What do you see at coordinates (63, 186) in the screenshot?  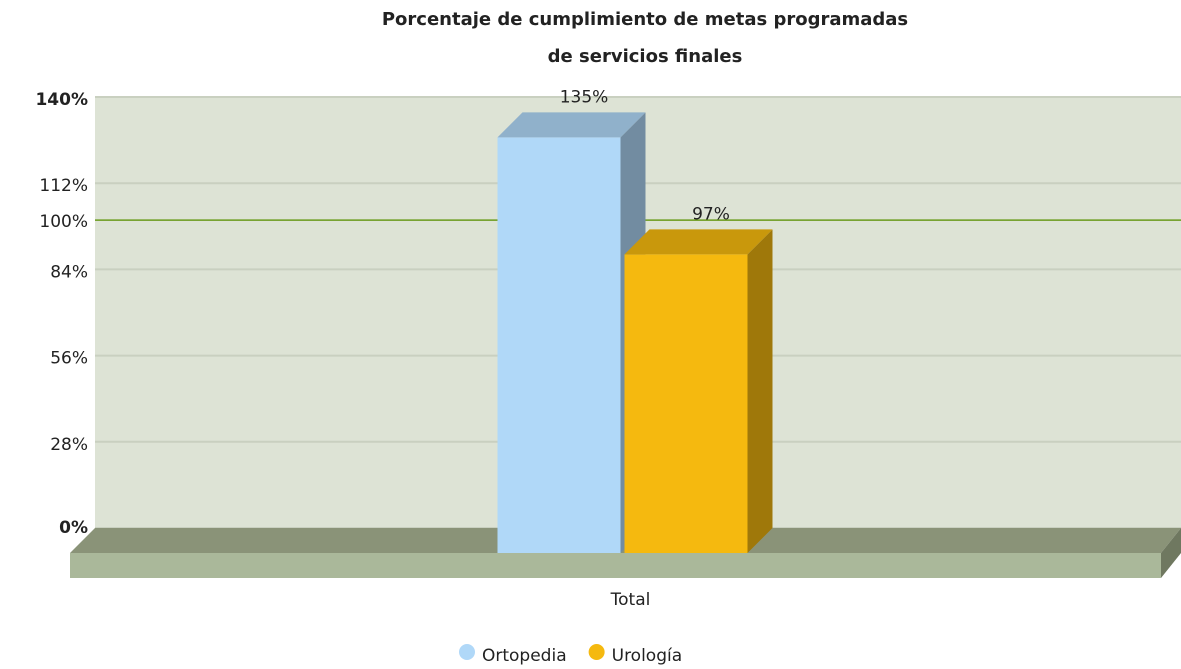 I see `y-tick-label: 112%` at bounding box center [63, 186].